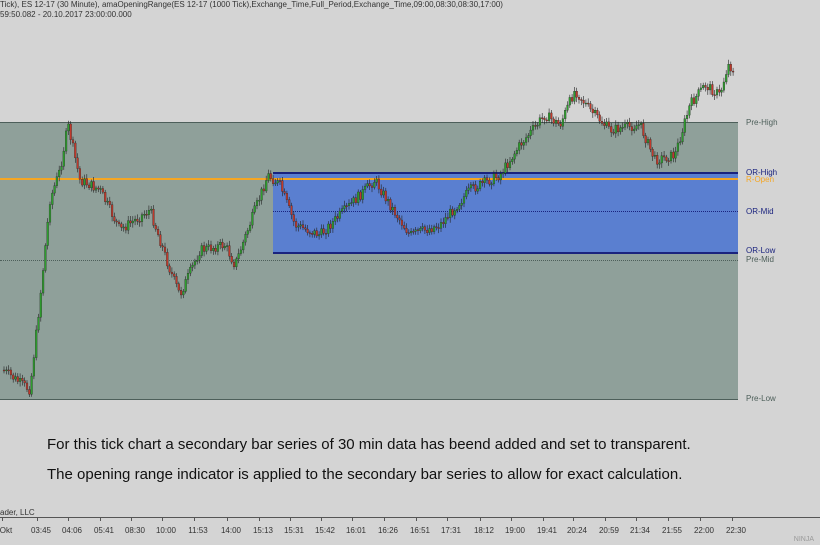 The width and height of the screenshot is (820, 545). I want to click on time-label: 15:31, so click(294, 530).